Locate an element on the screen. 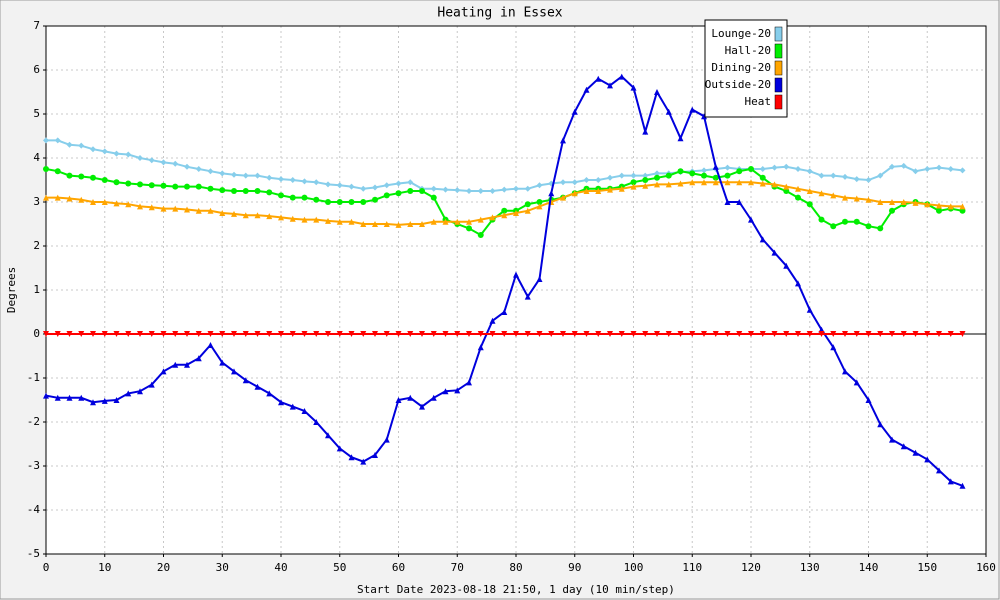 This screenshot has width=1000, height=600. y-tick-label: 2 is located at coordinates (36, 245).